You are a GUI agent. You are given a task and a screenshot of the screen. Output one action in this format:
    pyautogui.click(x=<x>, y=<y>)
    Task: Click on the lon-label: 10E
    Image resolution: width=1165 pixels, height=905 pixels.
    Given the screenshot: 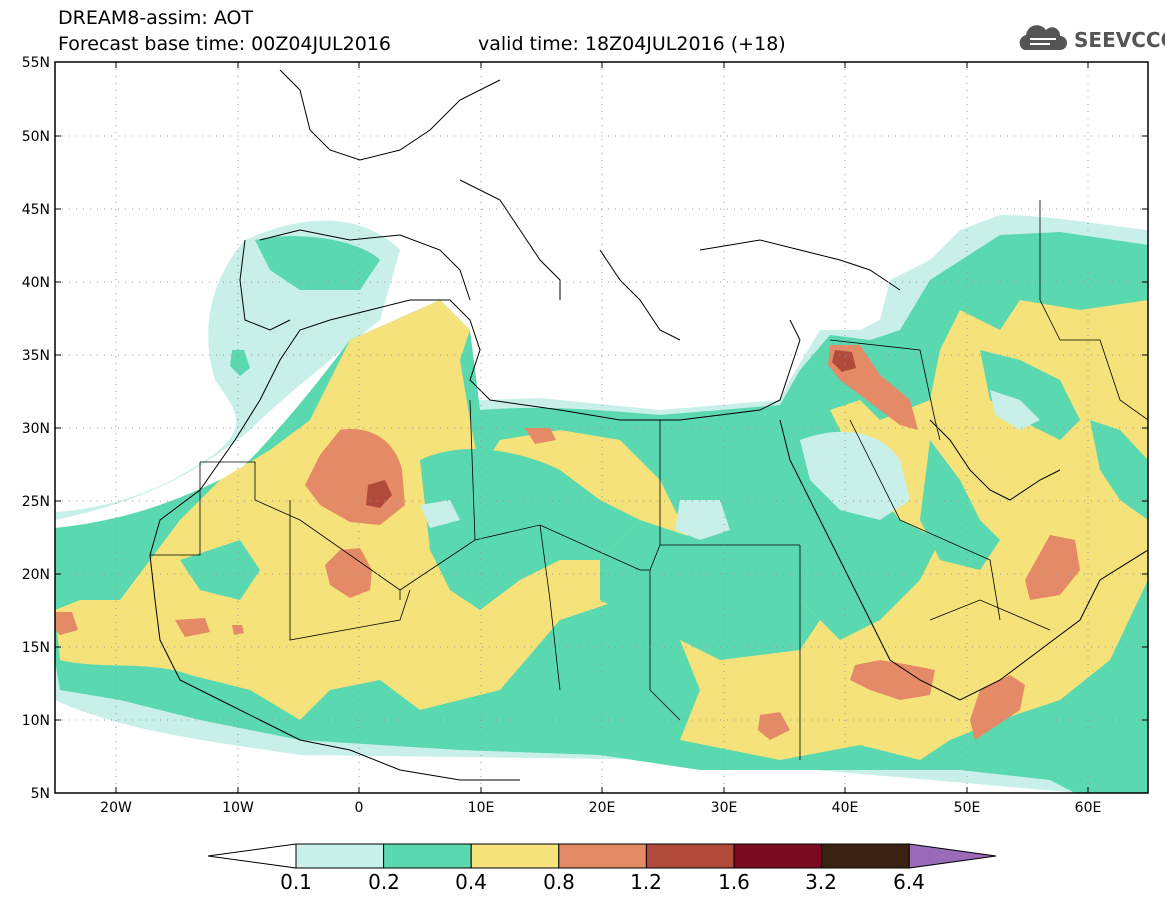 What is the action you would take?
    pyautogui.click(x=481, y=808)
    